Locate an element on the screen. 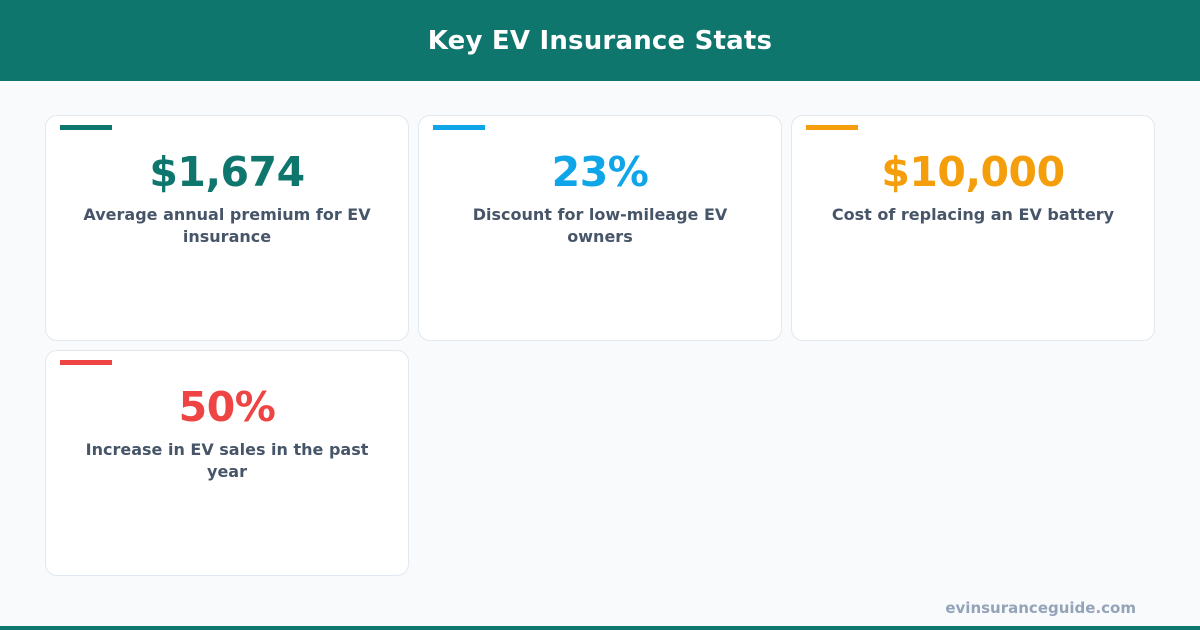  page-title: Key EV Insurance Stats is located at coordinates (600, 40).